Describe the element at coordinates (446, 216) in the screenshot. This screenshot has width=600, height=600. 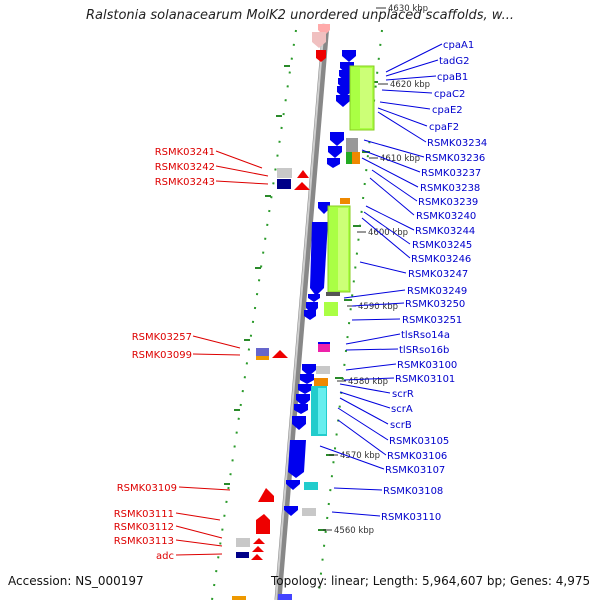
I see `gene-label: RSMK03240` at that location.